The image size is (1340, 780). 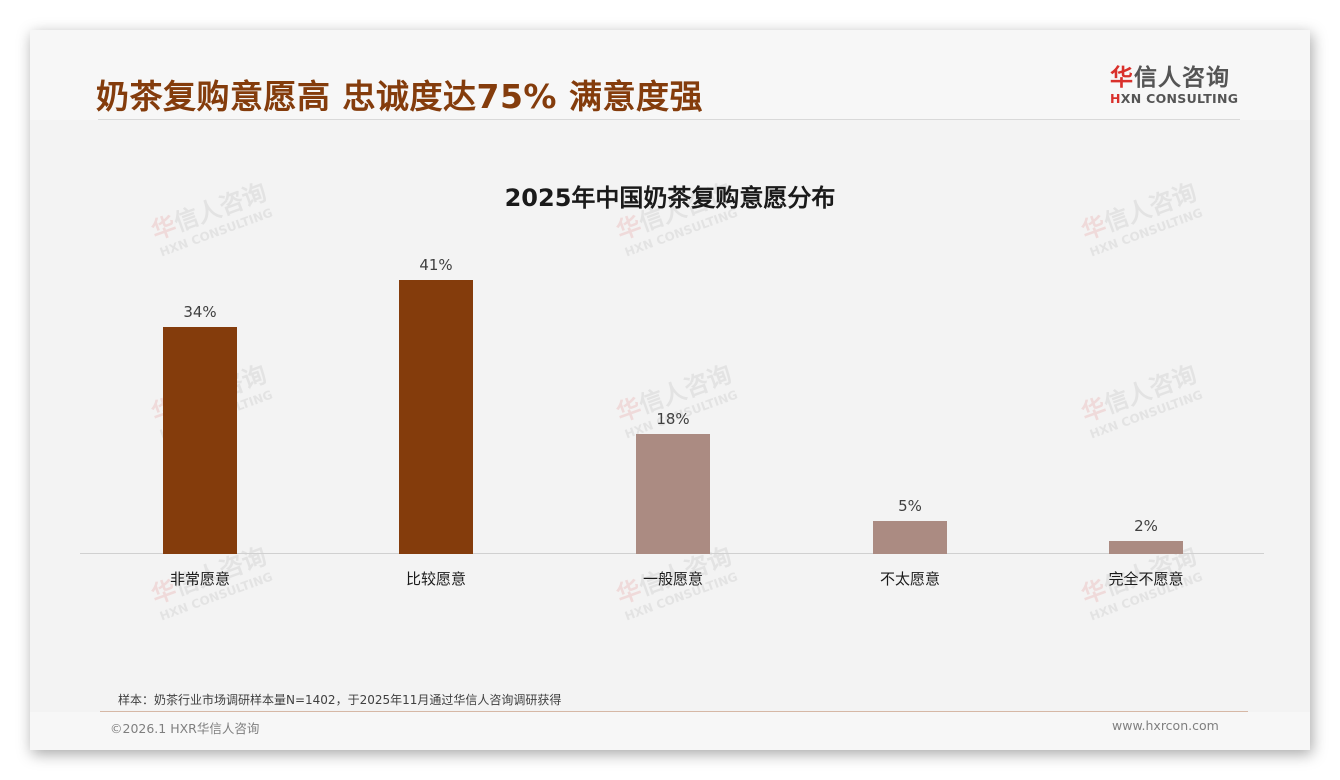 I want to click on bar-group: 18%, so click(x=673, y=482).